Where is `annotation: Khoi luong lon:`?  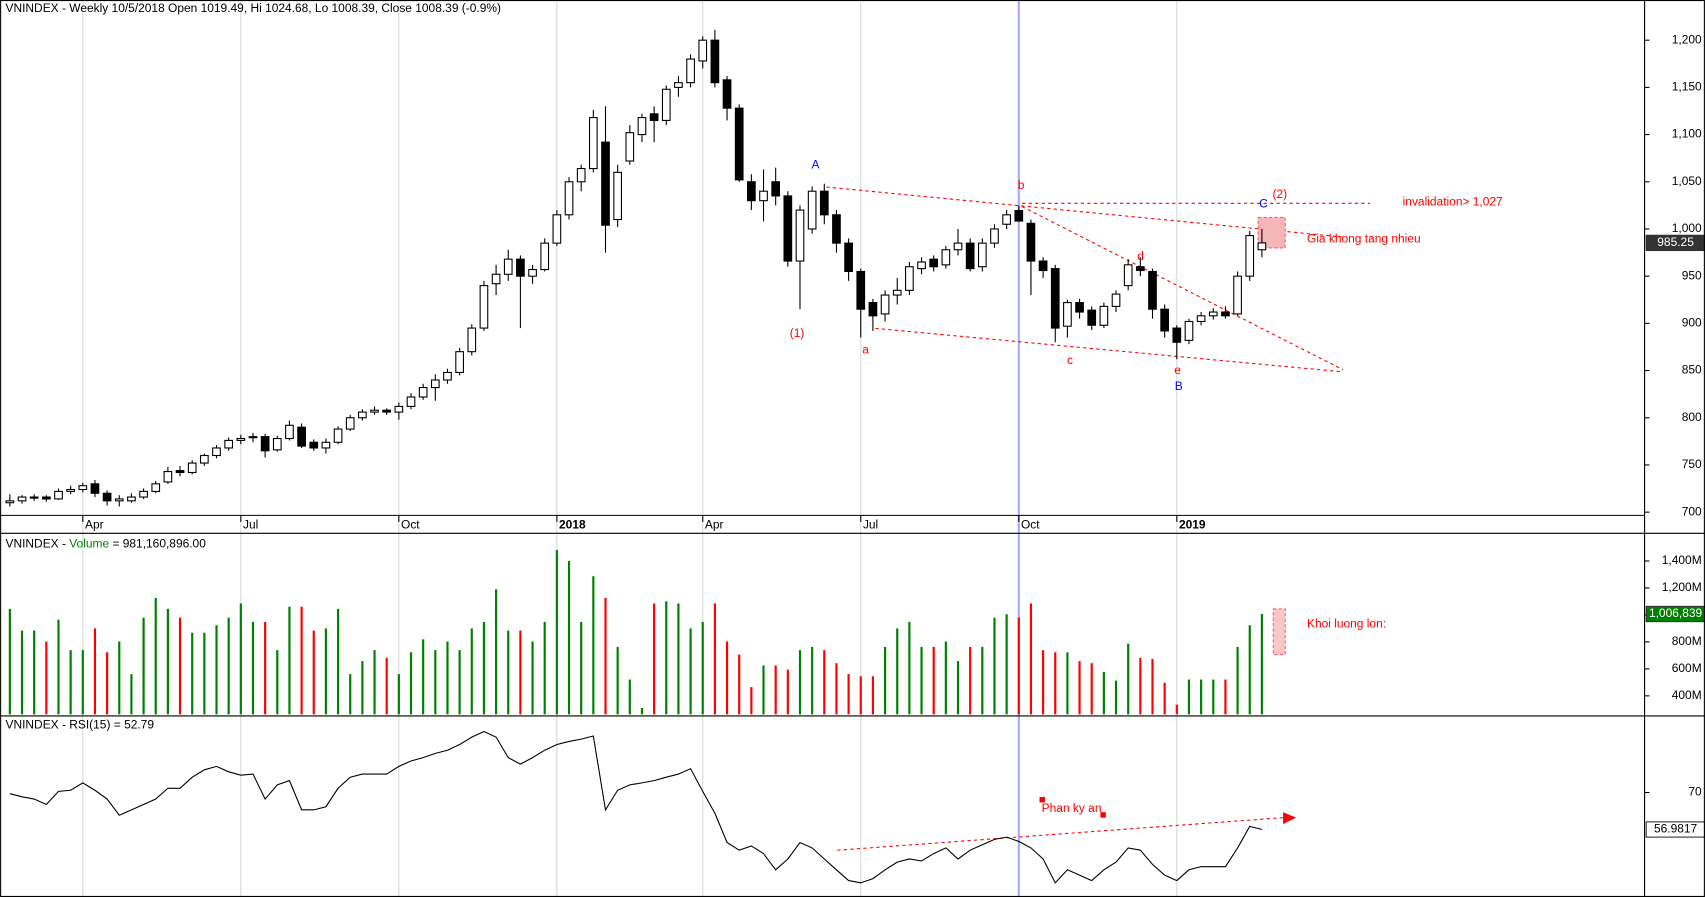 annotation: Khoi luong lon: is located at coordinates (1346, 623).